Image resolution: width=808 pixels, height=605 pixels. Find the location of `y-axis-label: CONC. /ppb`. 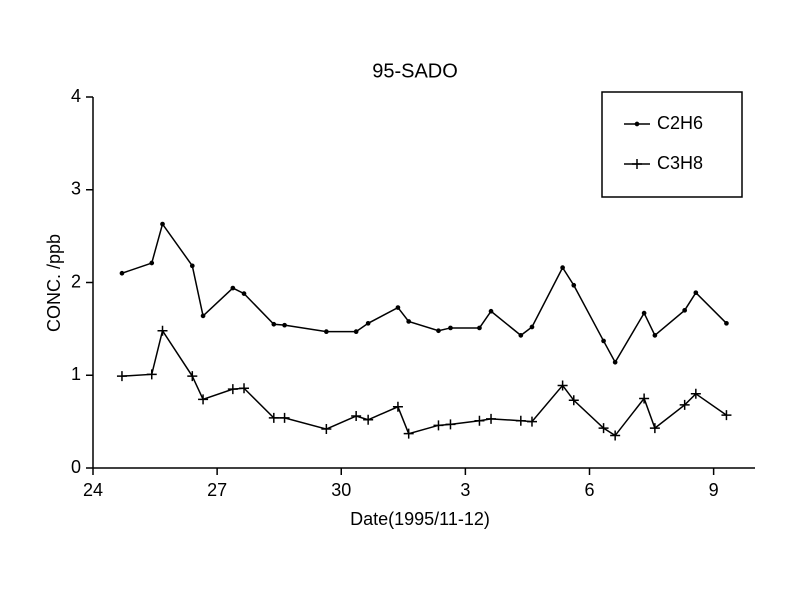

y-axis-label: CONC. /ppb is located at coordinates (54, 283).